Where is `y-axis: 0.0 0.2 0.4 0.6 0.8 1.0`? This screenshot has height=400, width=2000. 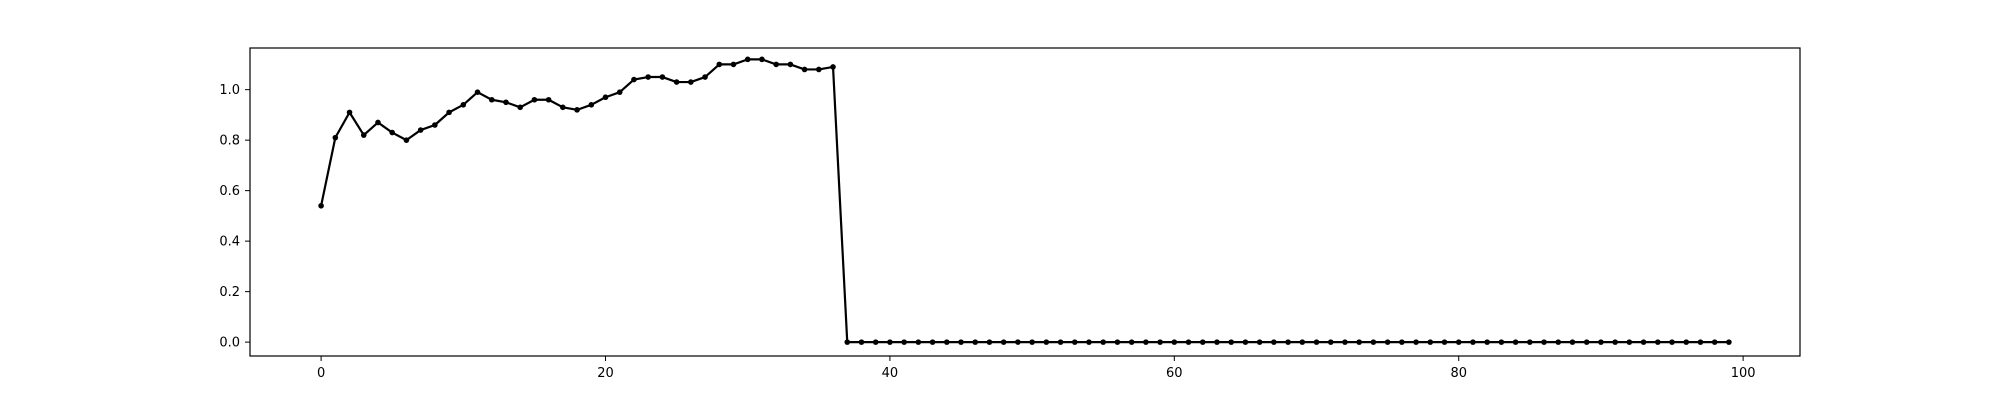 y-axis: 0.0 0.2 0.4 0.6 0.8 1.0 is located at coordinates (234, 217).